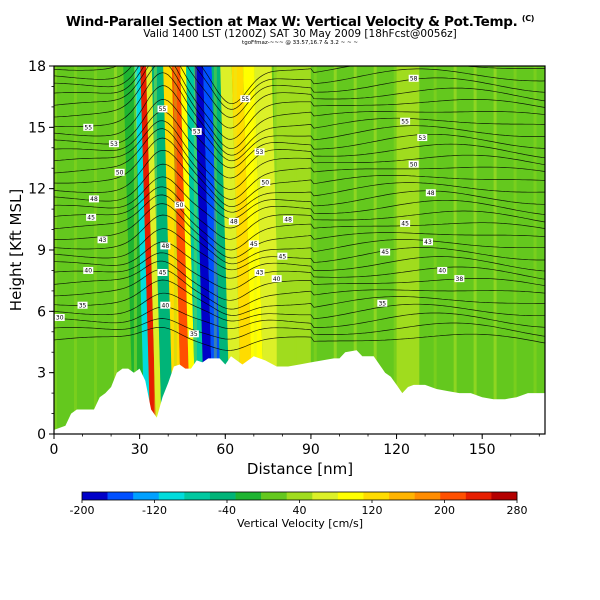  I want to click on x-tick-label: 150, so click(482, 450).